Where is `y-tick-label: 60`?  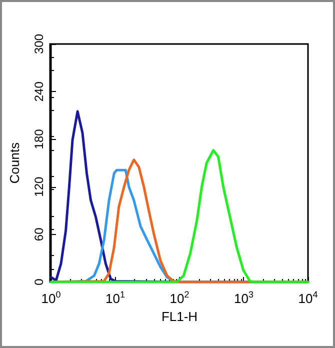
y-tick-label: 60 is located at coordinates (39, 234).